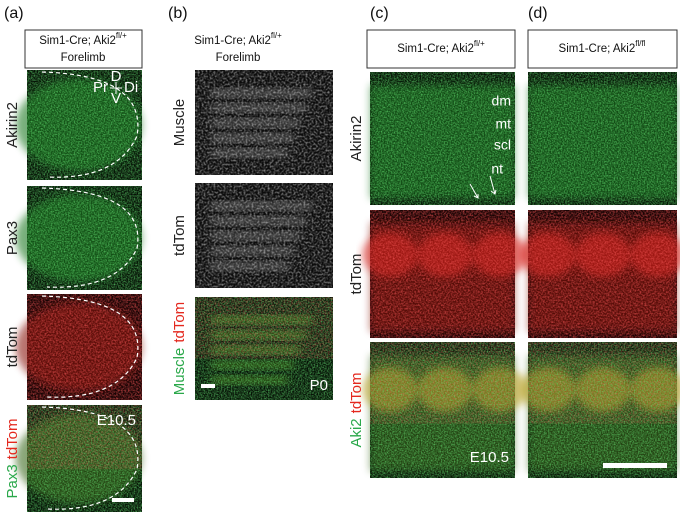 Image resolution: width=680 pixels, height=531 pixels. Describe the element at coordinates (640, 43) in the screenshot. I see `header-sup: fl/fl` at that location.